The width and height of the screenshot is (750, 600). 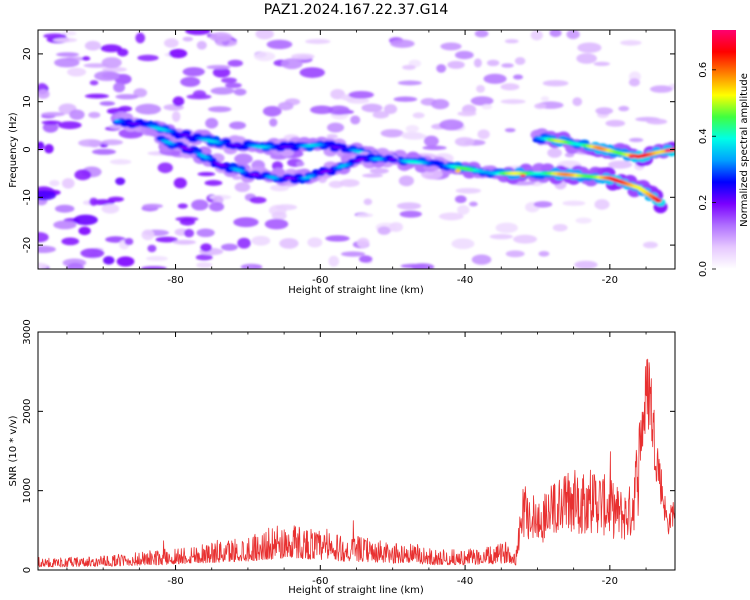 What do you see at coordinates (27, 331) in the screenshot?
I see `y-tick-label: 3000` at bounding box center [27, 331].